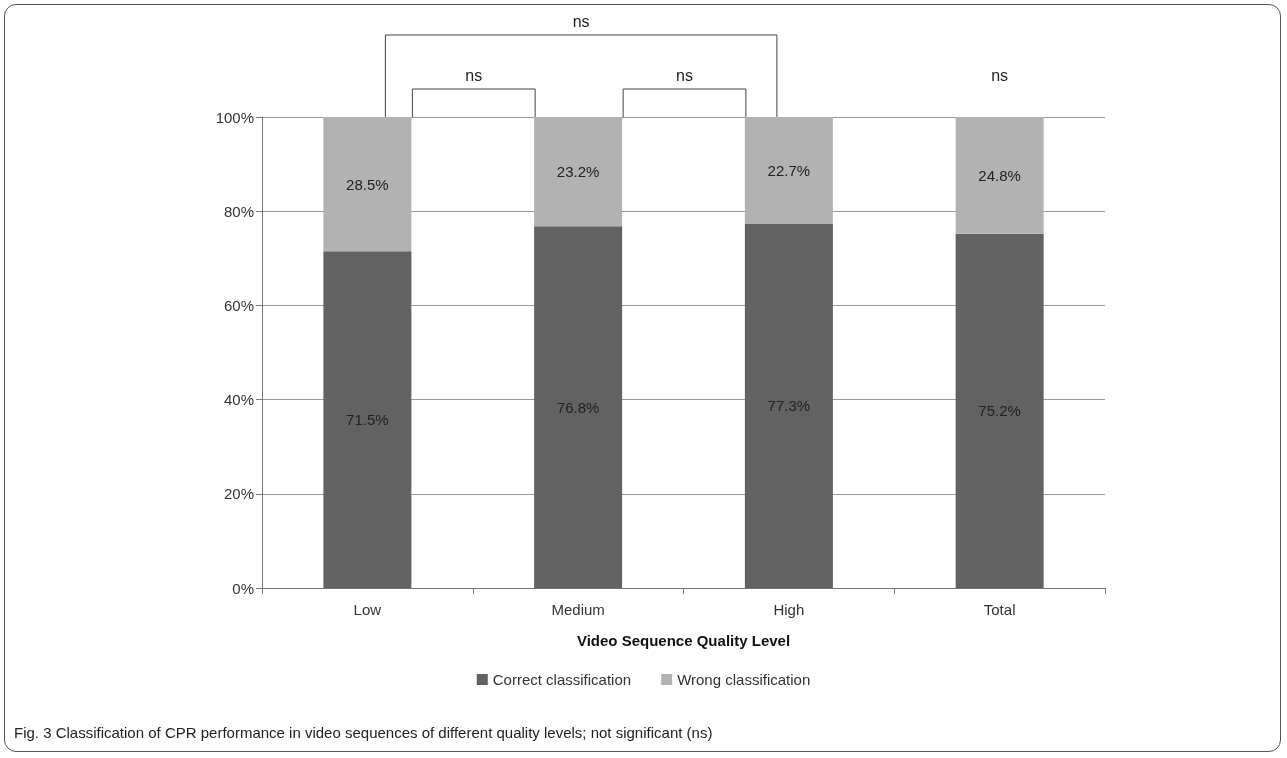  I want to click on data-label: 75.2%, so click(999, 411).